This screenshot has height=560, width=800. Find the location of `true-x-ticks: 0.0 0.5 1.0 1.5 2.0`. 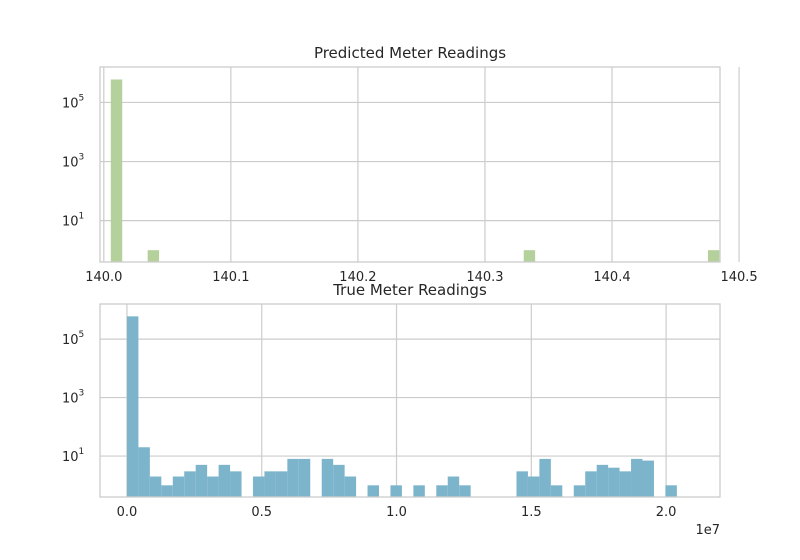

true-x-ticks: 0.0 0.5 1.0 1.5 2.0 is located at coordinates (397, 512).